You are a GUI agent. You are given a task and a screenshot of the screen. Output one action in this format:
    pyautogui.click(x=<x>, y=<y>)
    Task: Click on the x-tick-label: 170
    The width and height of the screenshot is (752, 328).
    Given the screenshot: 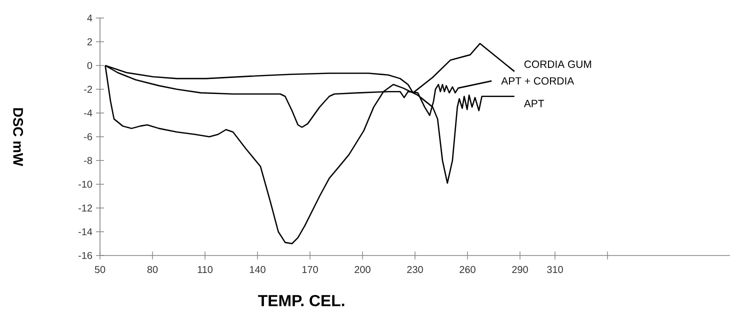 What is the action you would take?
    pyautogui.click(x=310, y=270)
    